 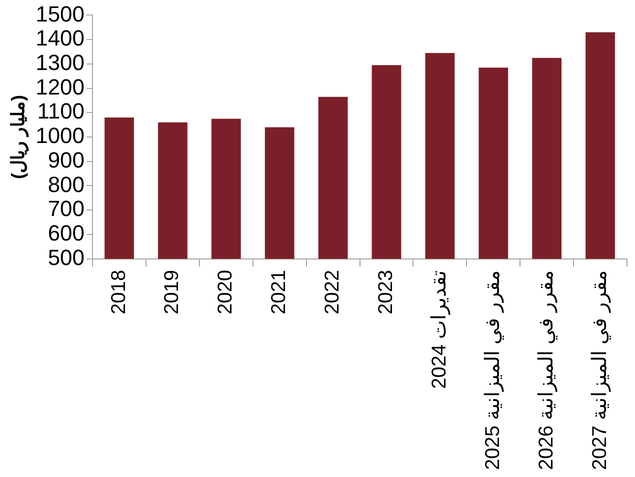 I want to click on x-tick-label: 2022, so click(x=333, y=292).